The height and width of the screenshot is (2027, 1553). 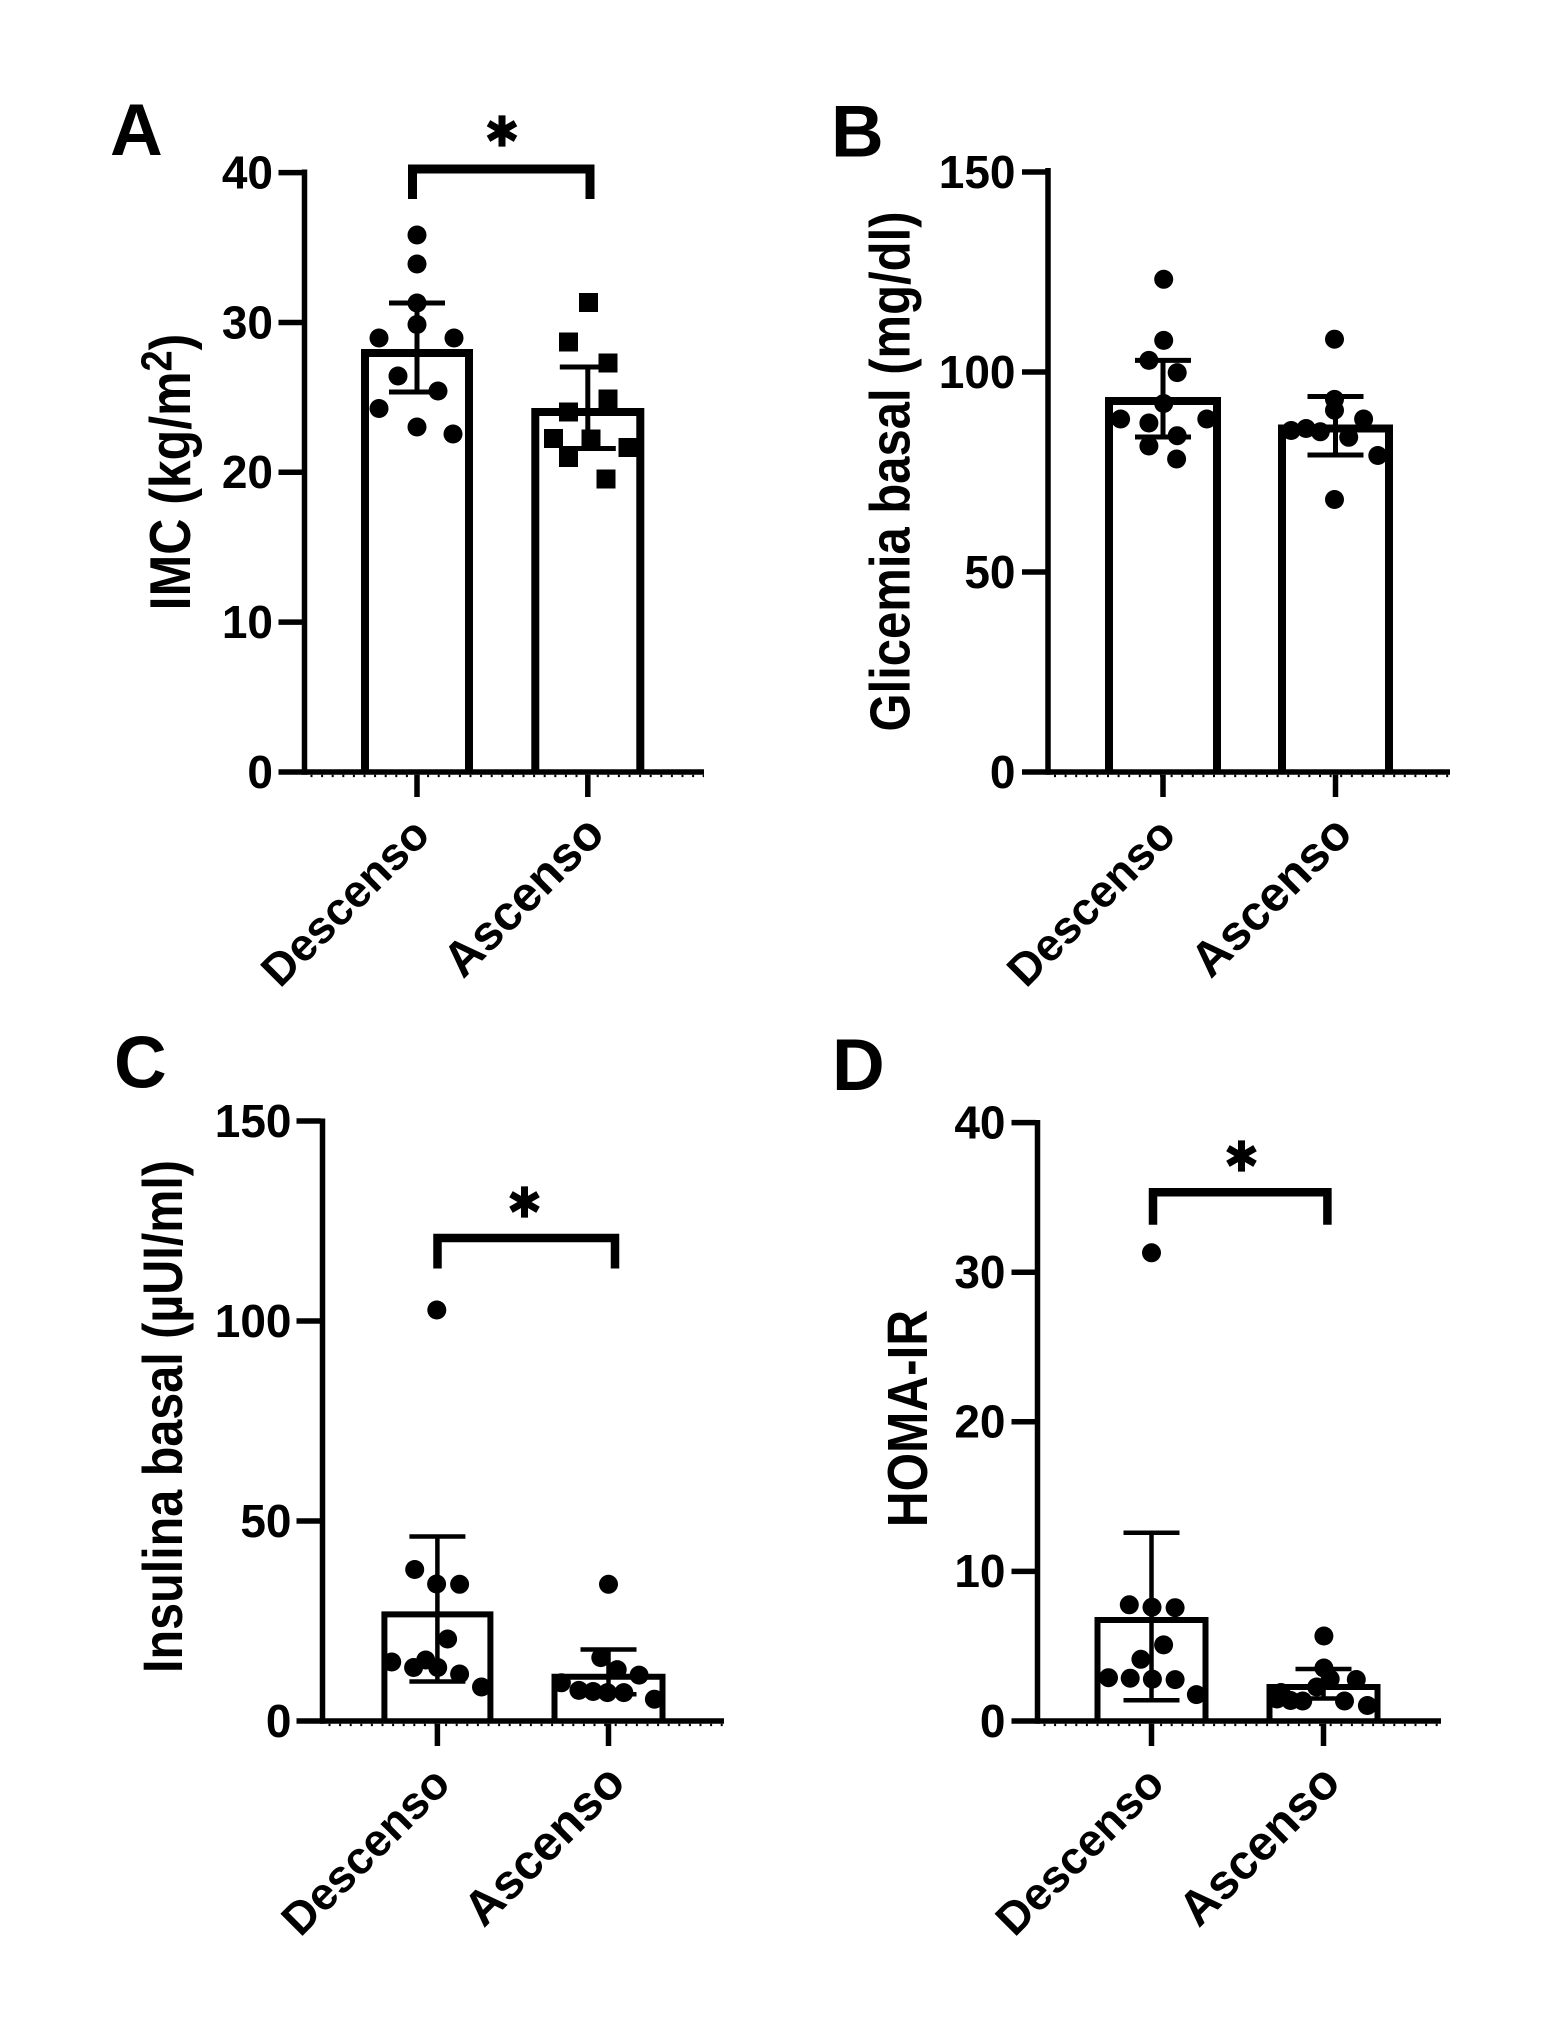 What do you see at coordinates (140, 1063) in the screenshot?
I see `svg-text: C` at bounding box center [140, 1063].